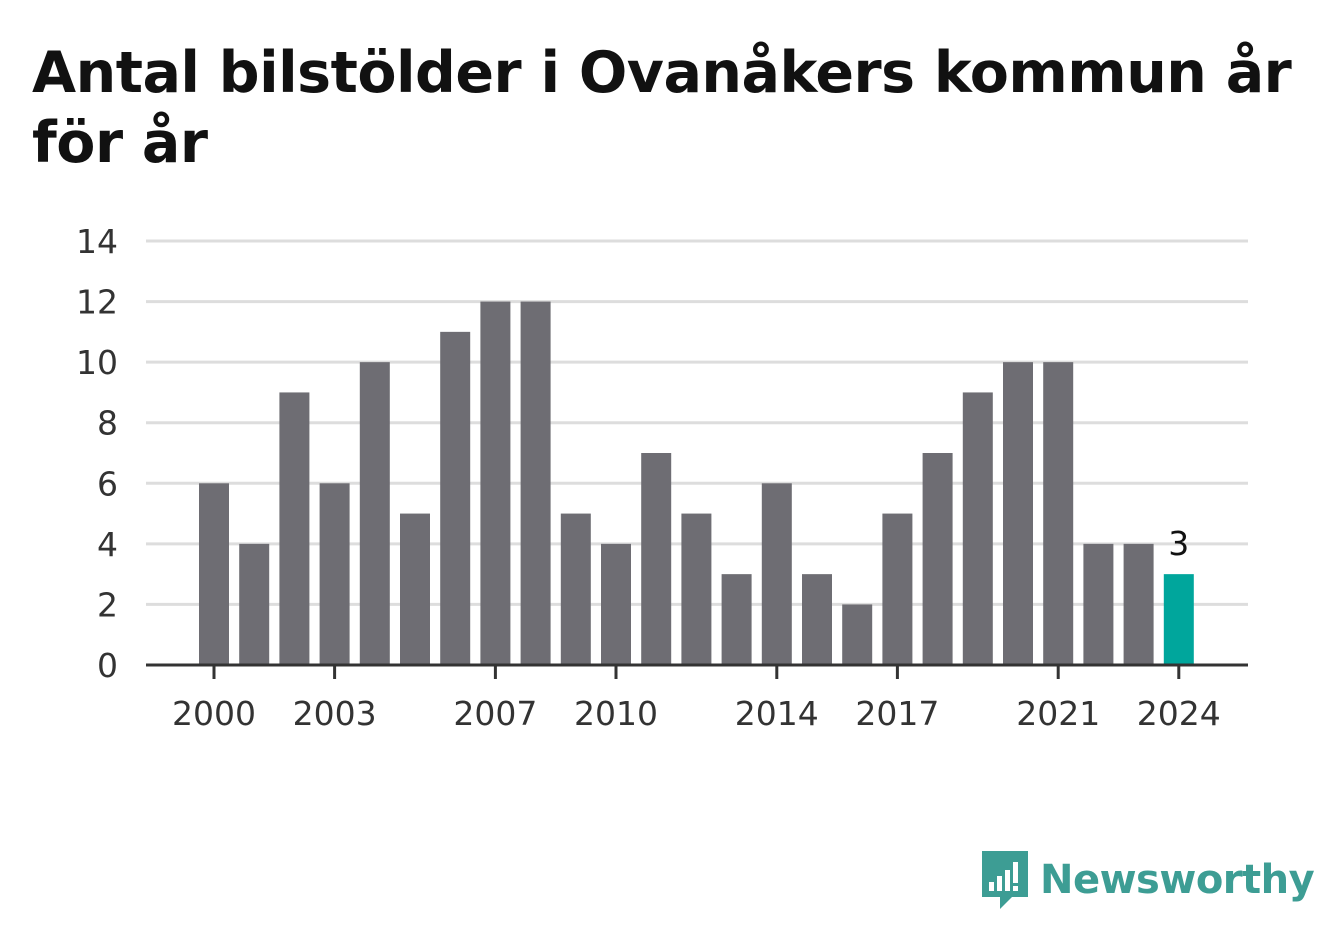 This screenshot has height=939, width=1322. What do you see at coordinates (495, 713) in the screenshot?
I see `x-tick-label-2007: 2007` at bounding box center [495, 713].